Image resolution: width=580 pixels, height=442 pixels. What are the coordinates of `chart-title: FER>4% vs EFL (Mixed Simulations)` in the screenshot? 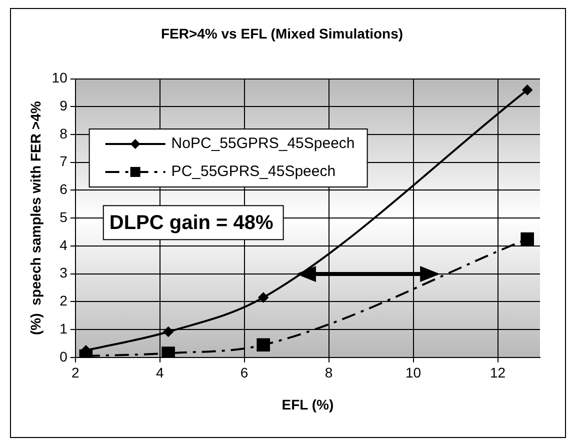 It's located at (282, 33).